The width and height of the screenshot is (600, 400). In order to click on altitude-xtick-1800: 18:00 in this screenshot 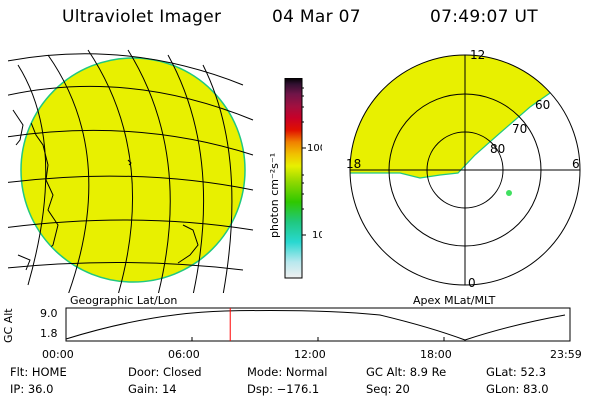, I will do `click(436, 354)`.